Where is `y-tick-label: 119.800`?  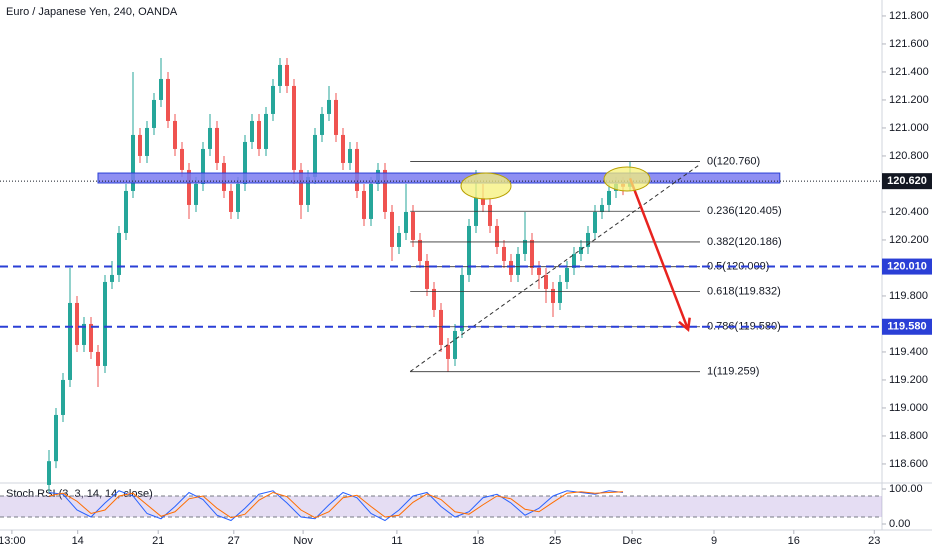
y-tick-label: 119.800 is located at coordinates (908, 296).